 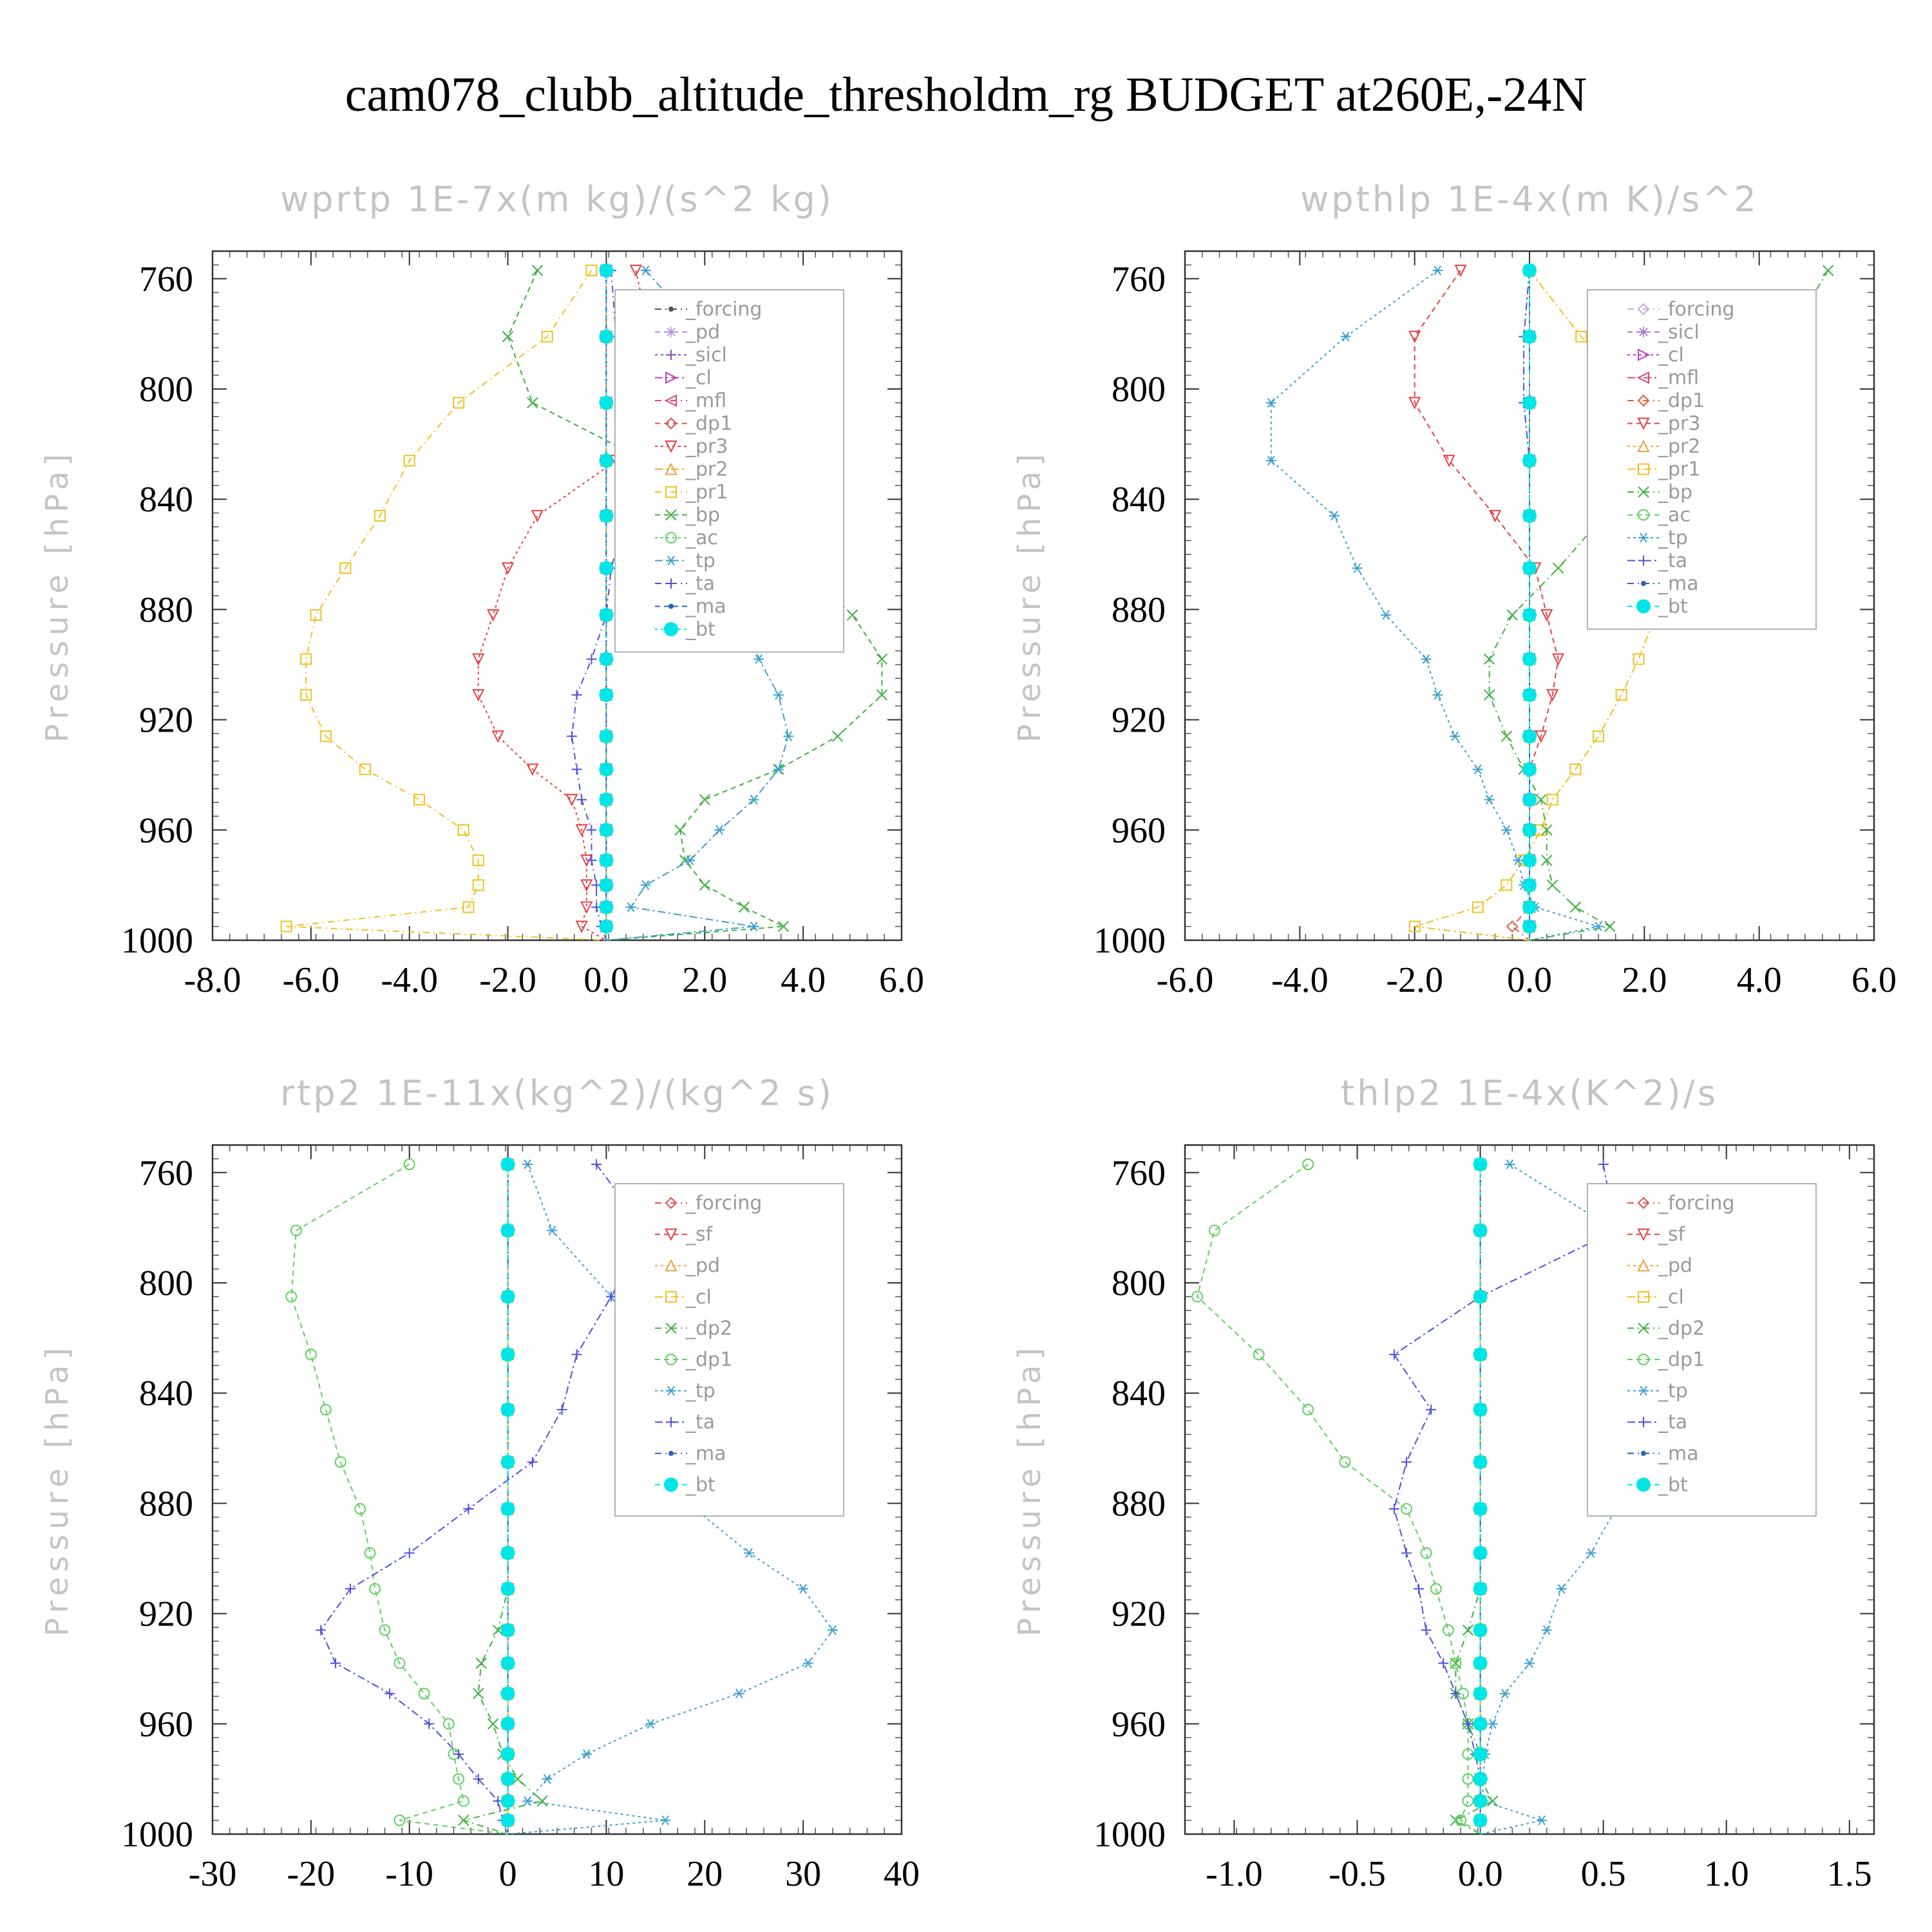 What do you see at coordinates (685, 1484) in the screenshot?
I see `legend-entry: _bt` at bounding box center [685, 1484].